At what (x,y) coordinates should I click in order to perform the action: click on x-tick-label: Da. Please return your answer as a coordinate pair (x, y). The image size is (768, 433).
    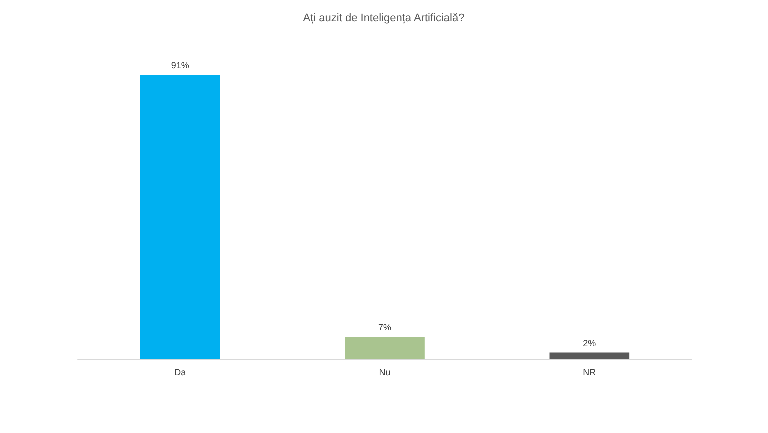
    Looking at the image, I should click on (180, 373).